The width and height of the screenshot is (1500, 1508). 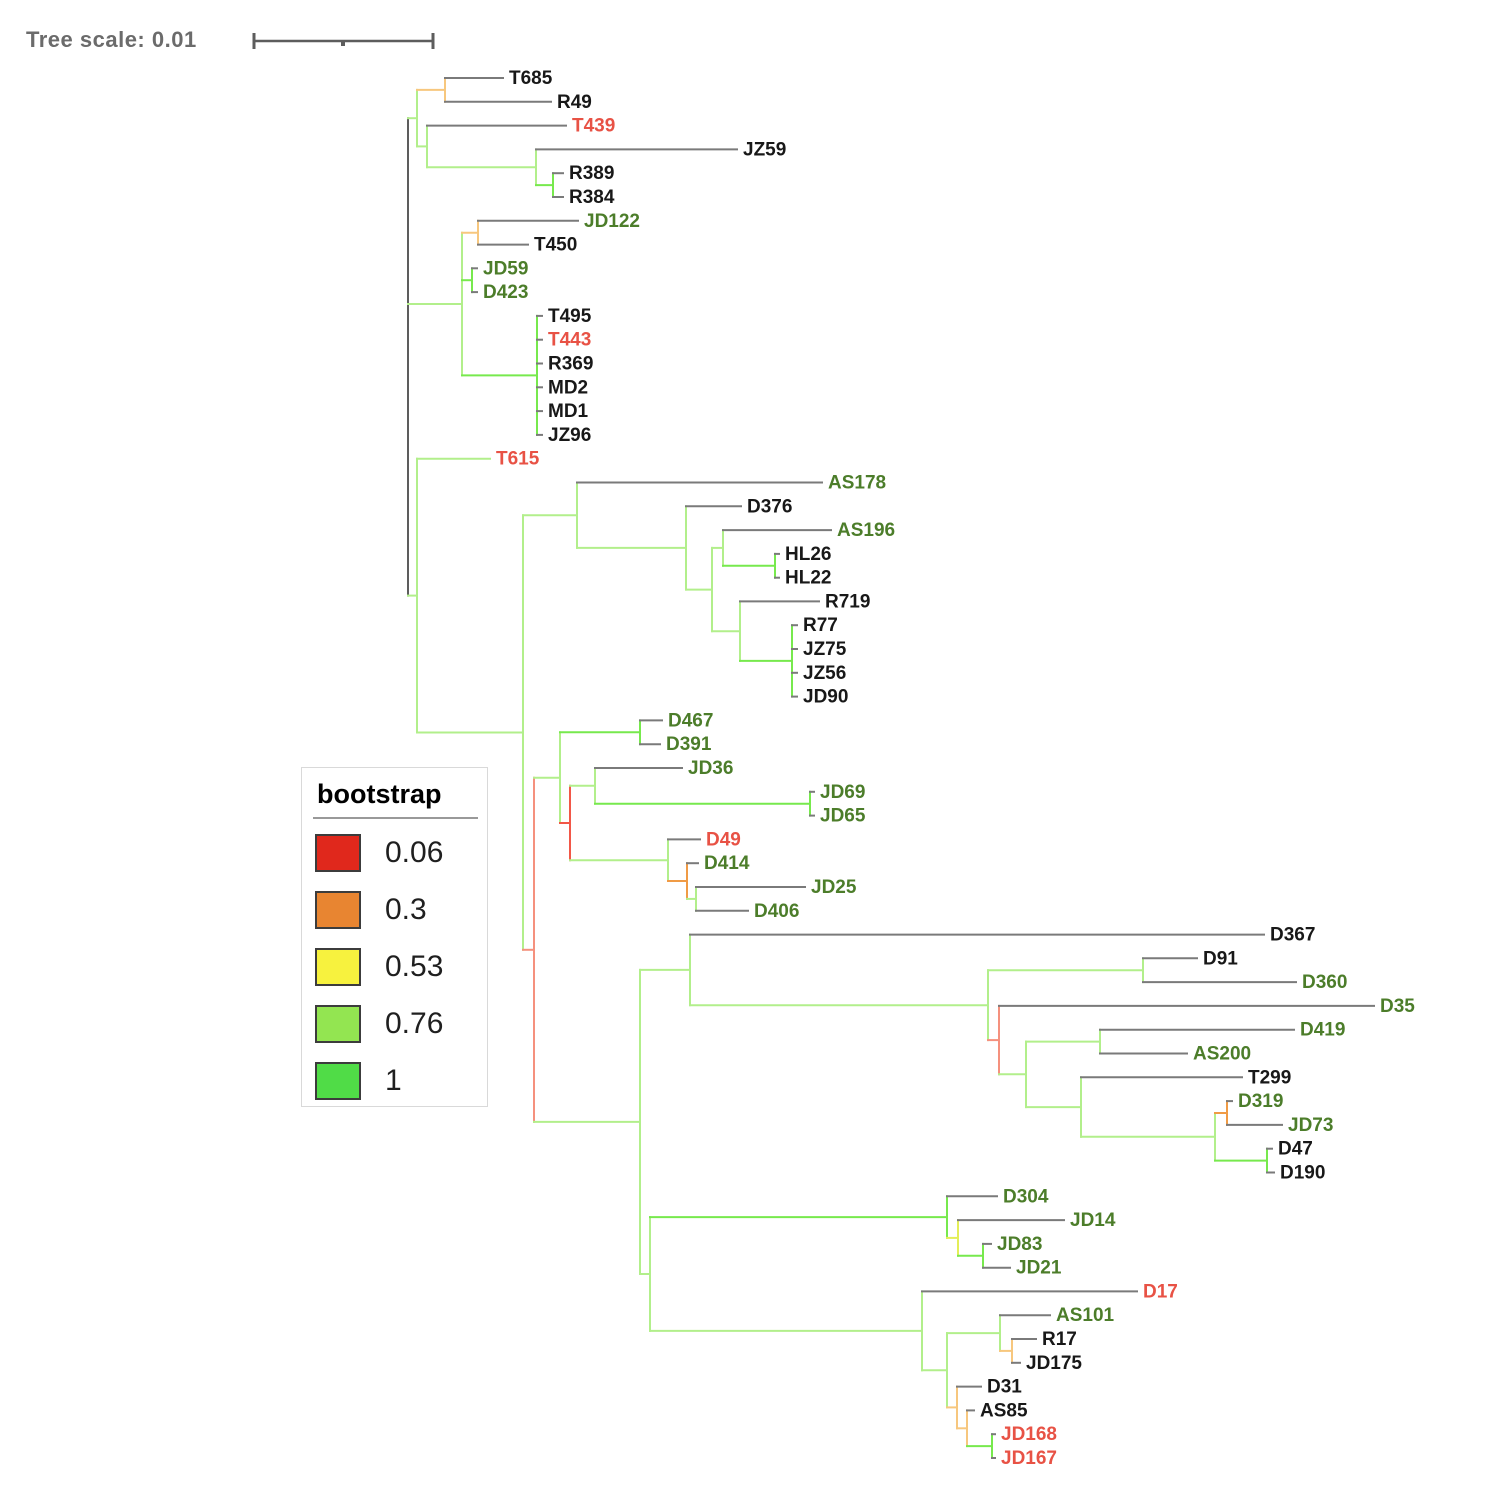 I want to click on leaf-label-JZ59: JZ59, so click(x=764, y=149).